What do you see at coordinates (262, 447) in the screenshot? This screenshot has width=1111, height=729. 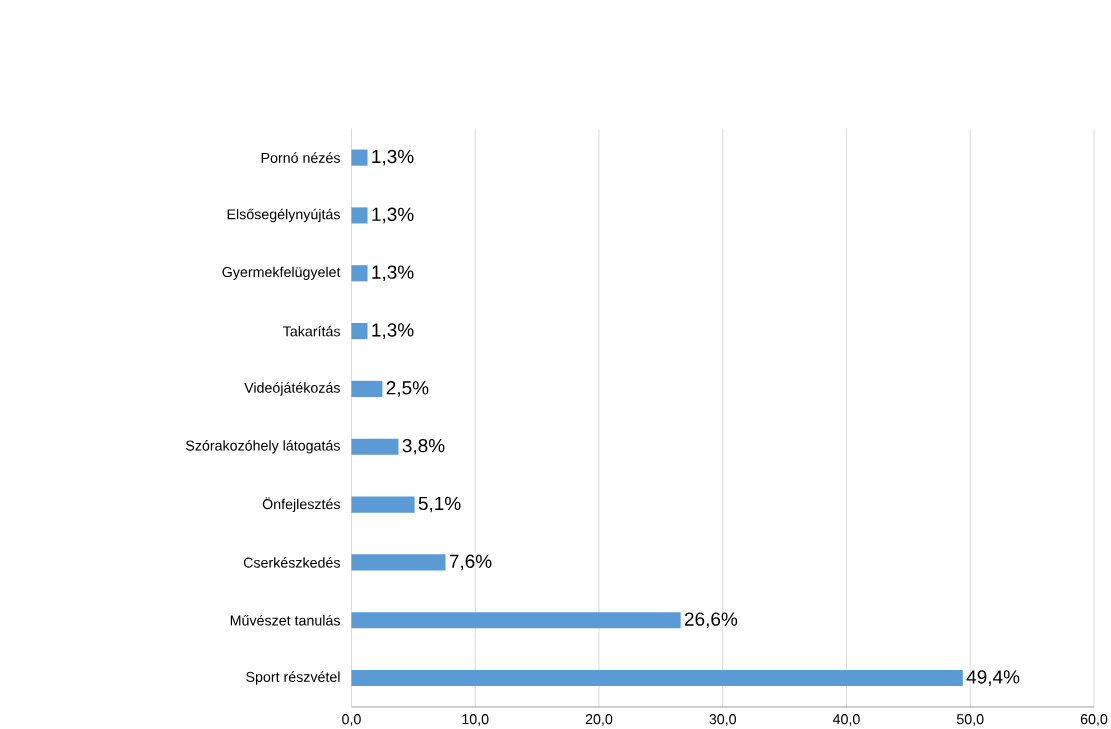 I see `y-tick-label: Szórakozóhely látogatás` at bounding box center [262, 447].